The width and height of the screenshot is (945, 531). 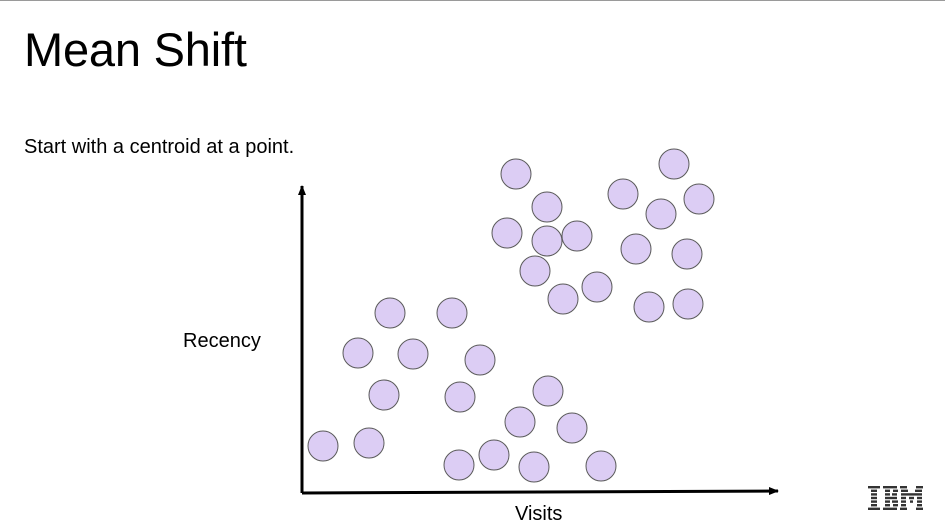 What do you see at coordinates (895, 498) in the screenshot?
I see `ibm-logo` at bounding box center [895, 498].